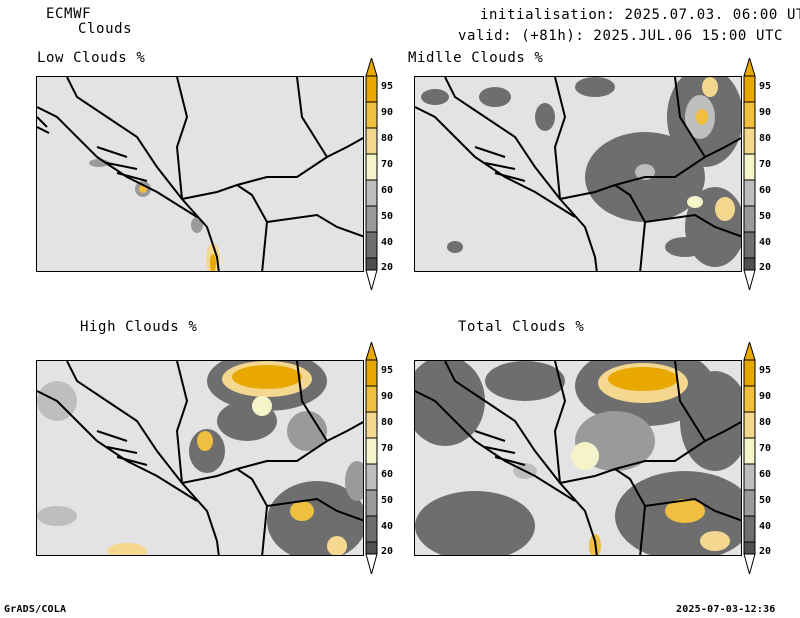  I want to click on colorbar-high: 95 90 80 70 60 50 40 20, so click(379, 458).